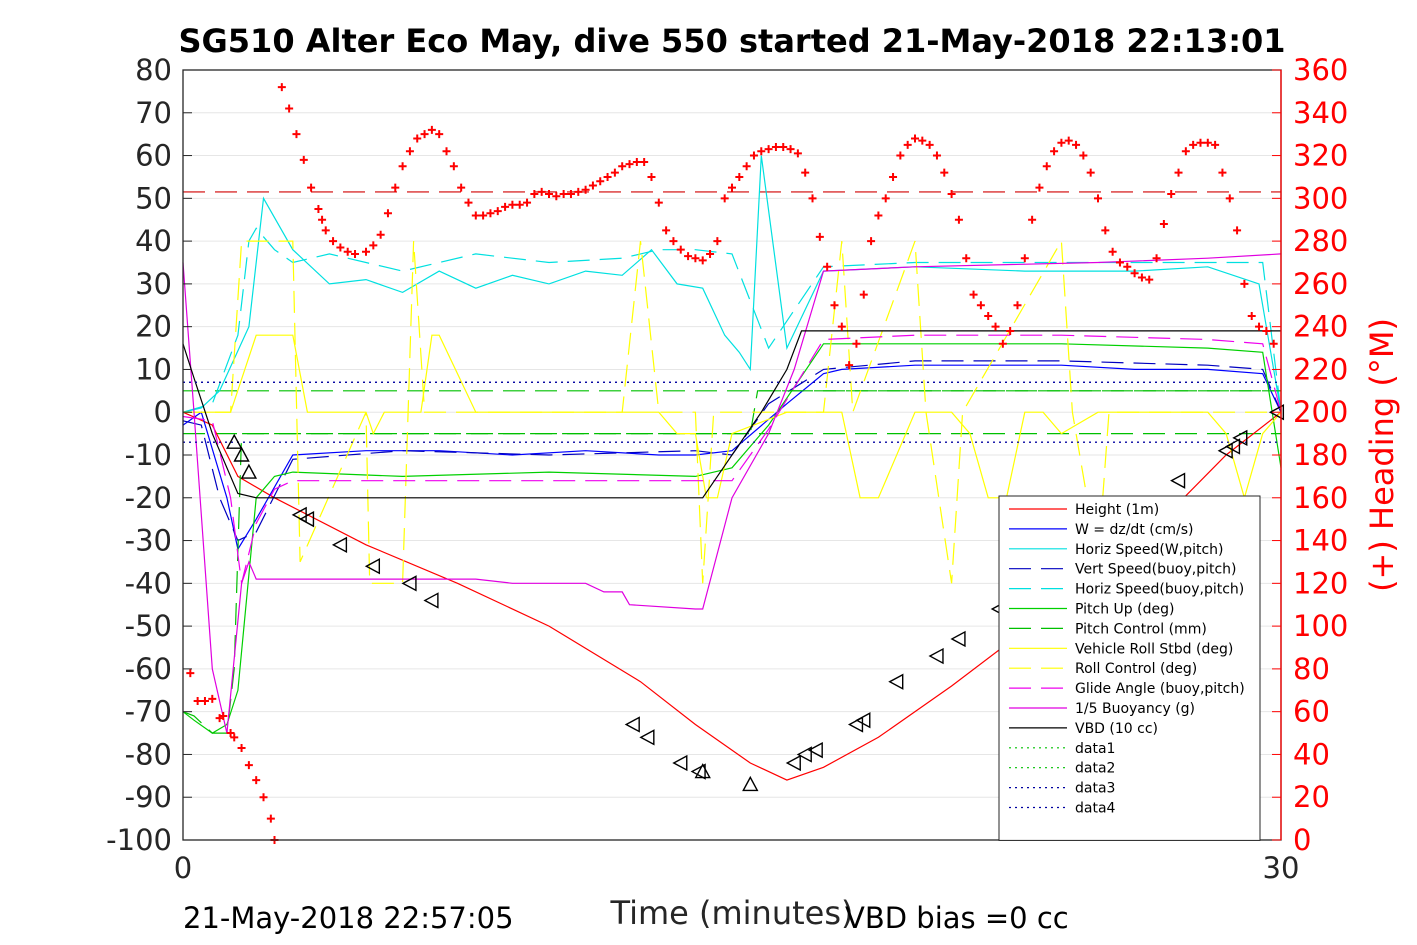 The height and width of the screenshot is (945, 1417). Describe the element at coordinates (1320, 369) in the screenshot. I see `right-tick-label: 220` at that location.